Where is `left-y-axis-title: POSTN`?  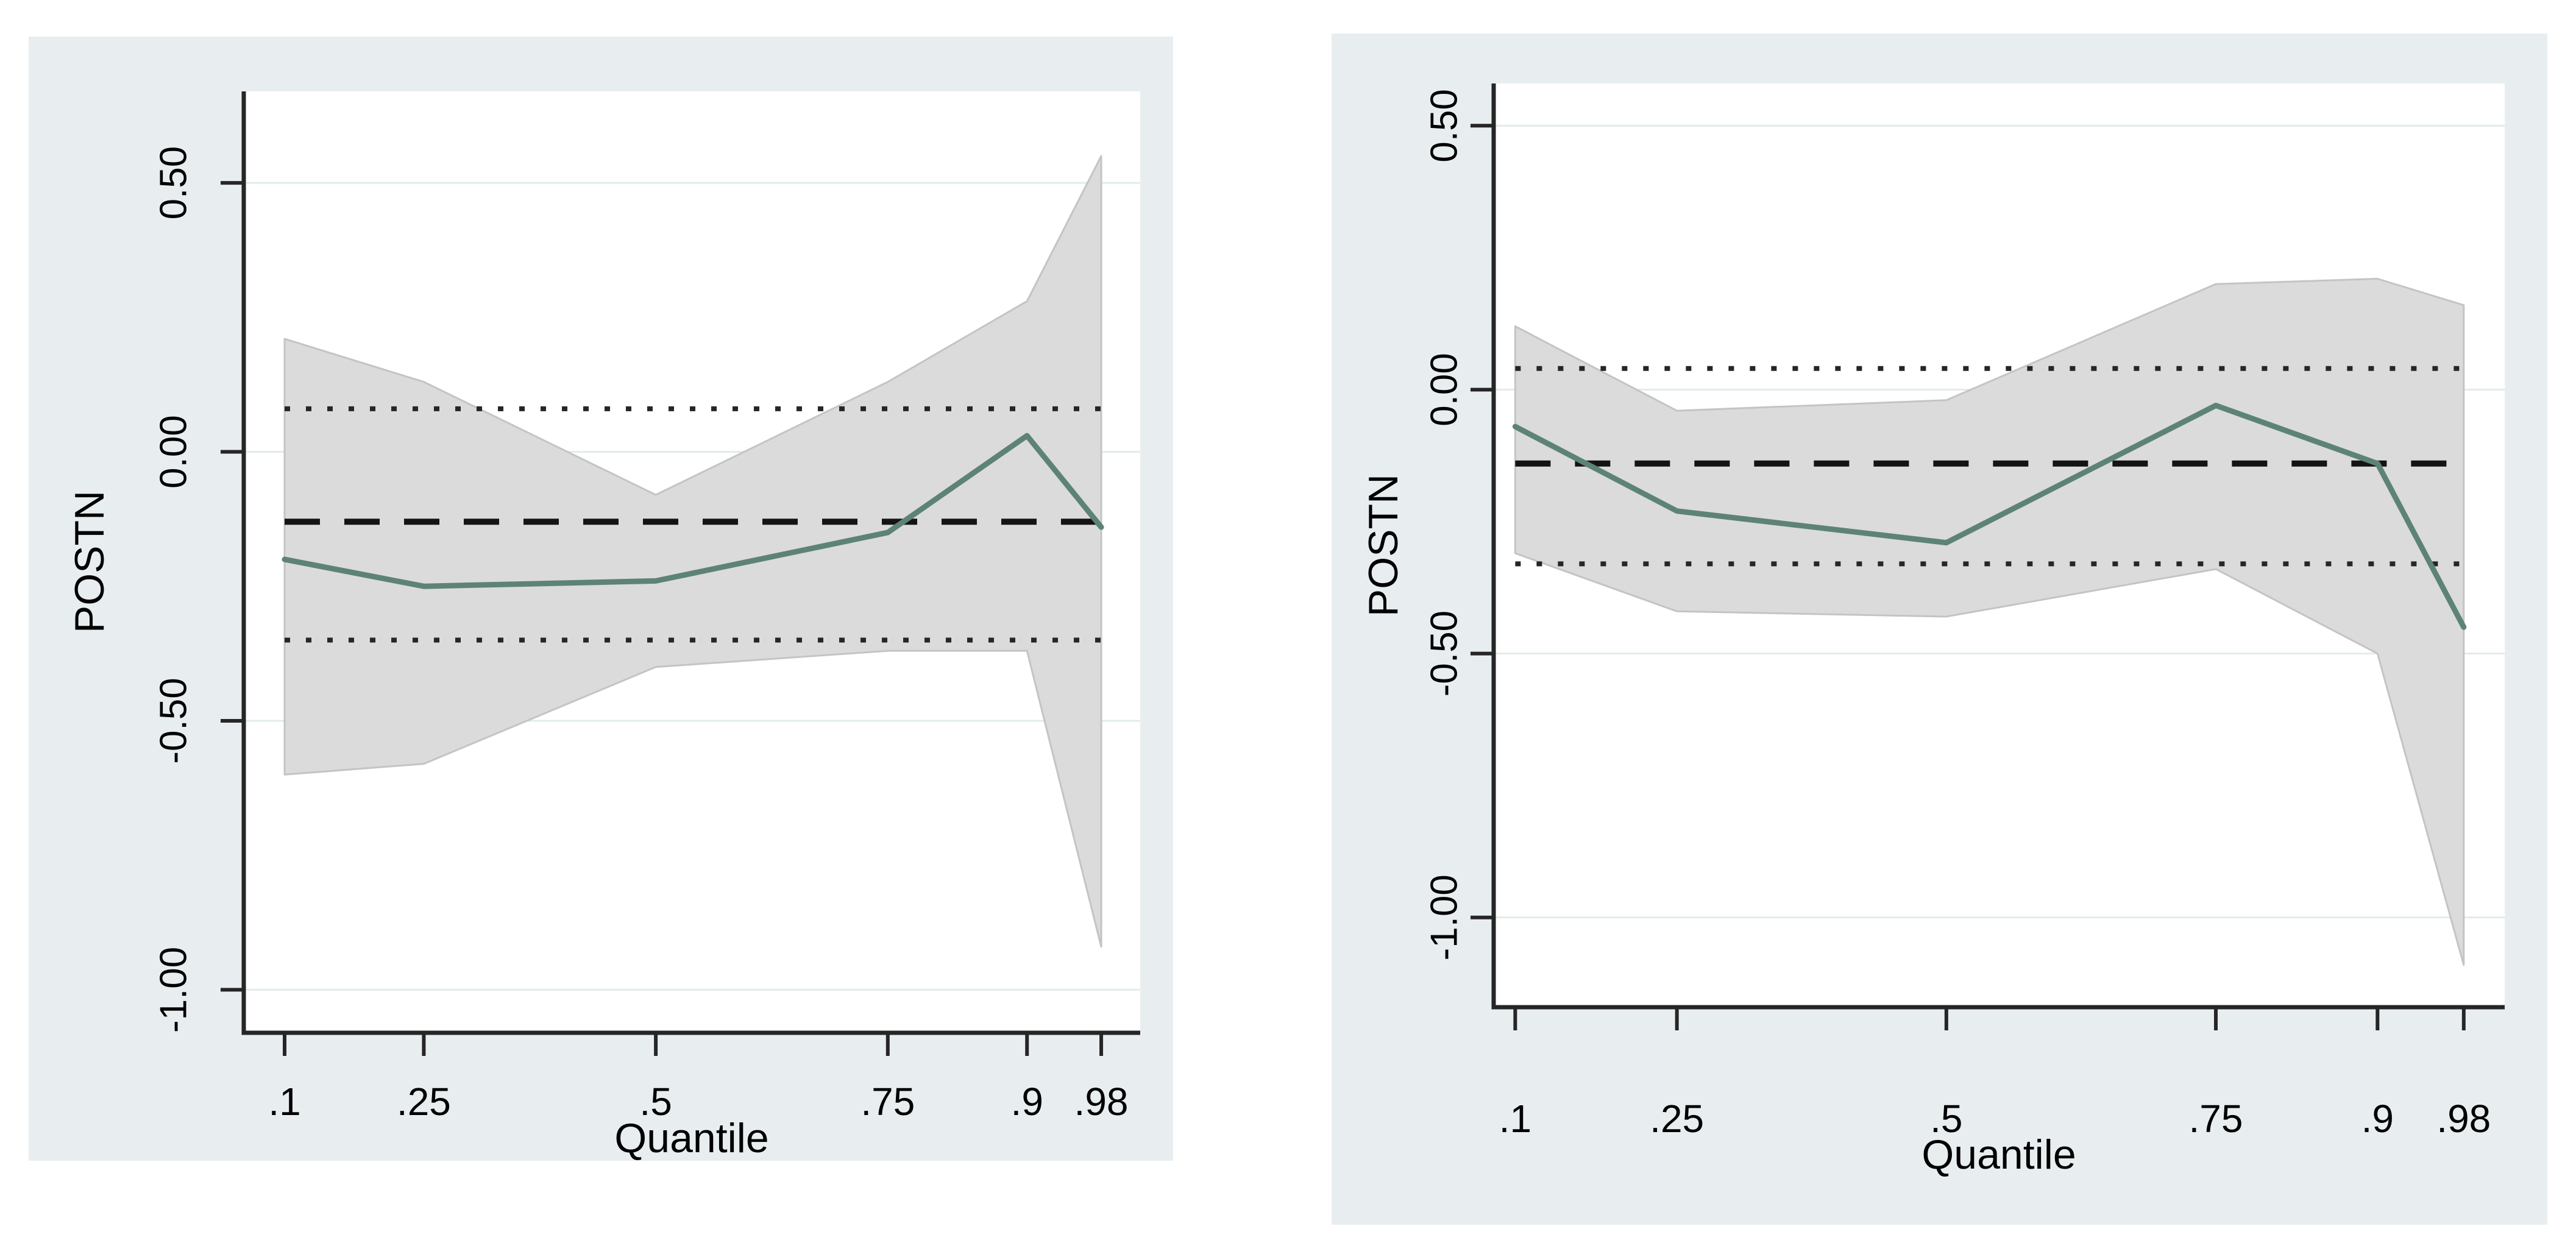 left-y-axis-title: POSTN is located at coordinates (90, 562).